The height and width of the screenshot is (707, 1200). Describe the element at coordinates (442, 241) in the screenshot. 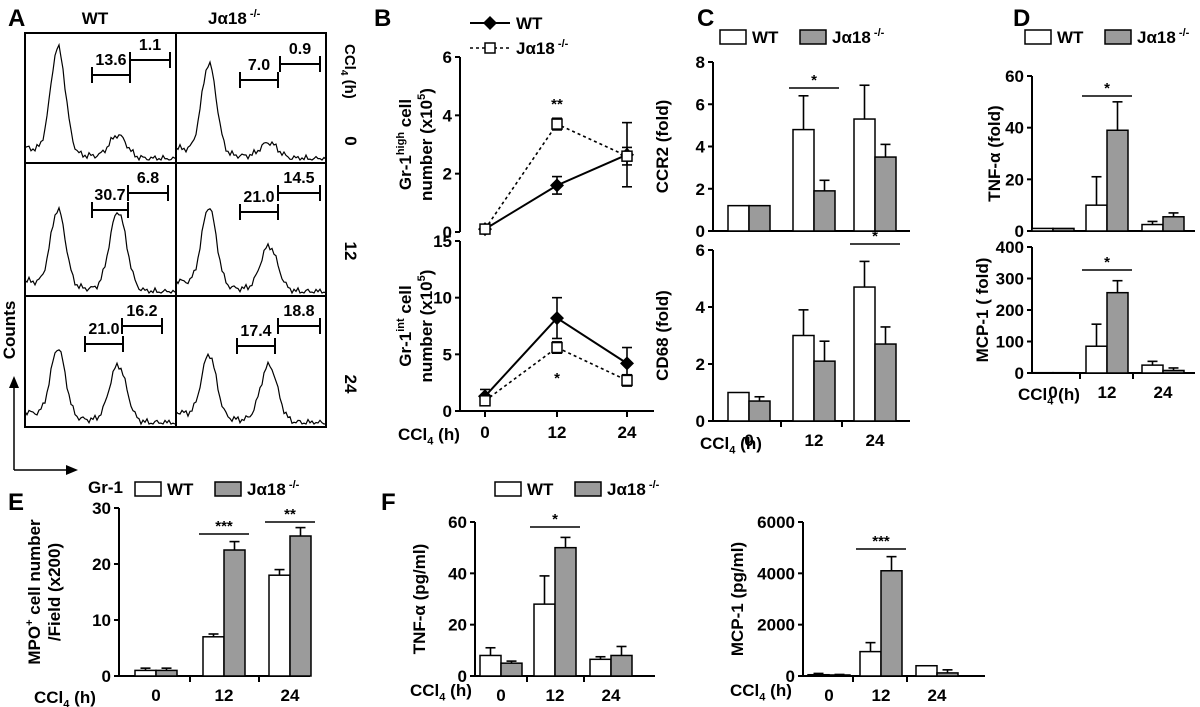

I see `y-tick-label: 15` at that location.